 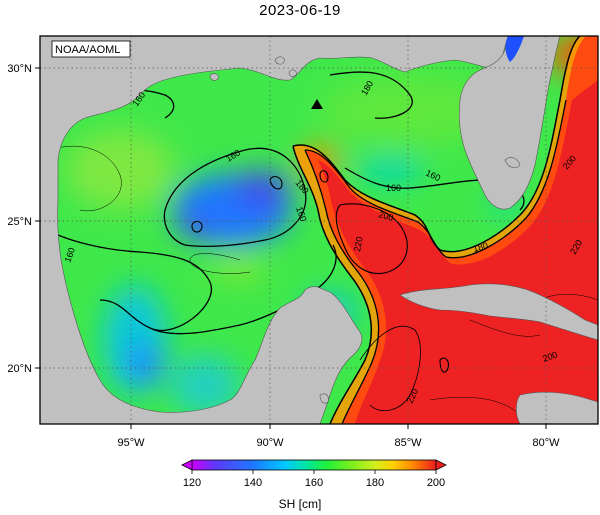 I want to click on triangle-marker, so click(x=317, y=104).